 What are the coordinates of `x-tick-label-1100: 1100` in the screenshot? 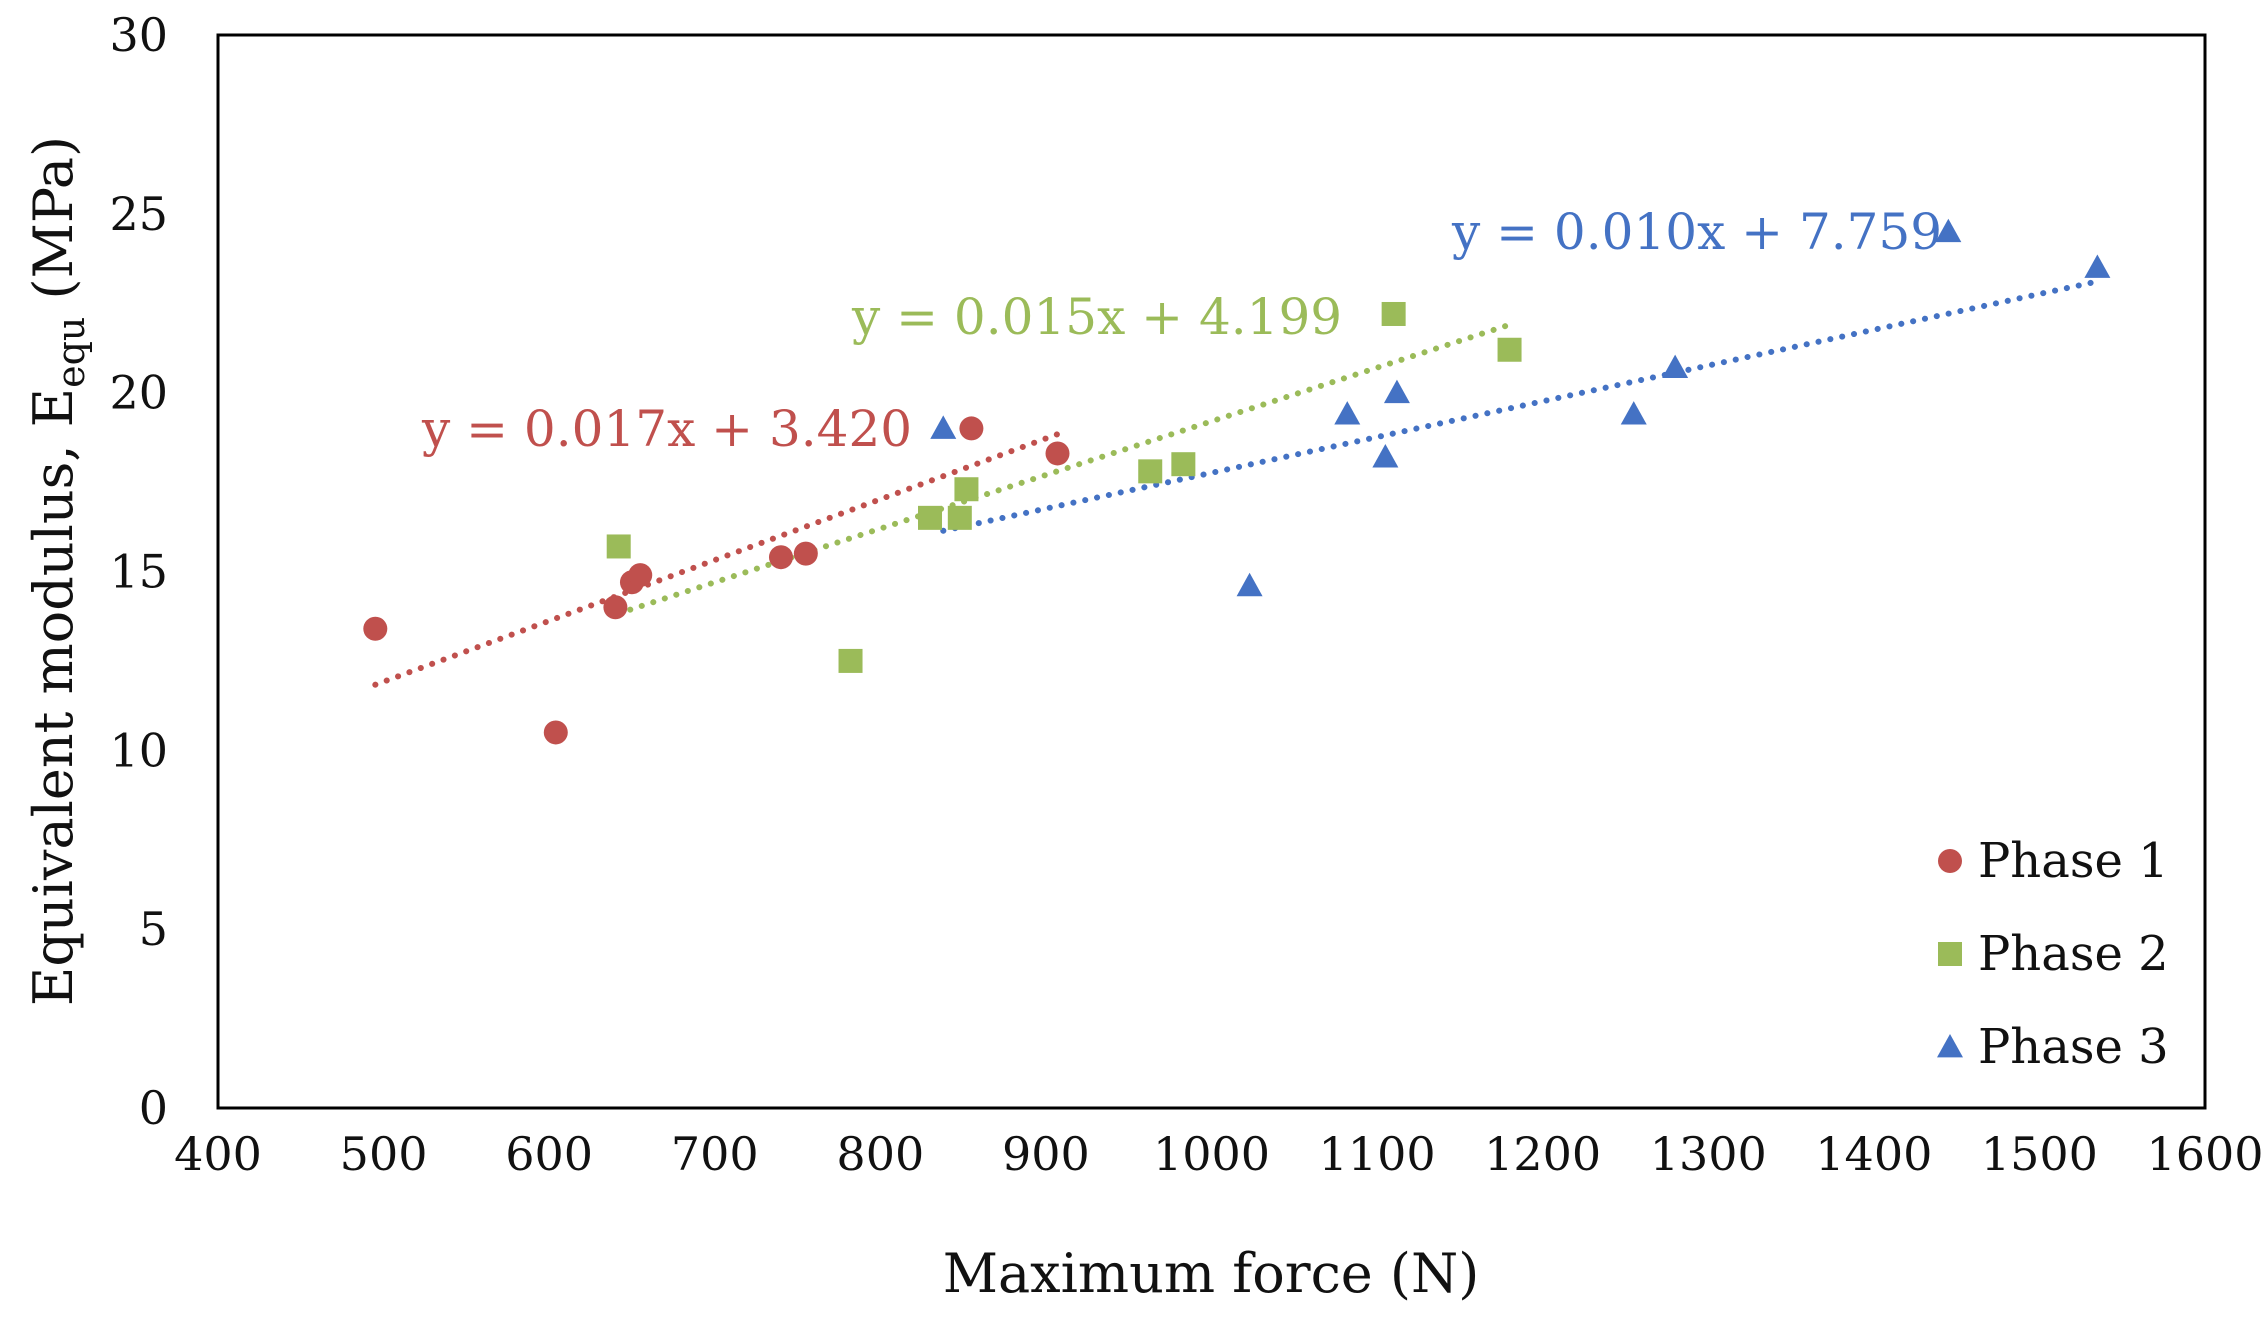 It's located at (1377, 1154).